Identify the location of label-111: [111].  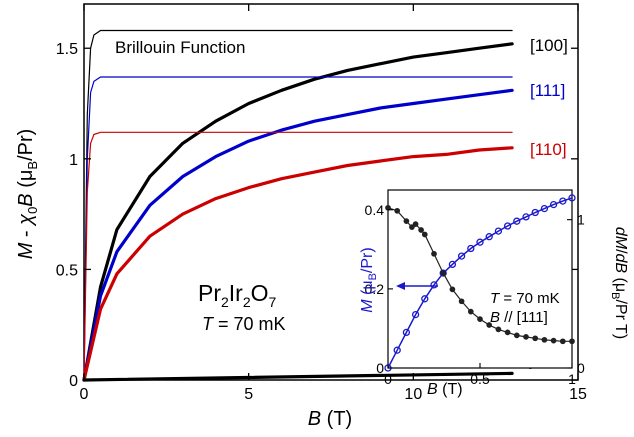
(547, 90).